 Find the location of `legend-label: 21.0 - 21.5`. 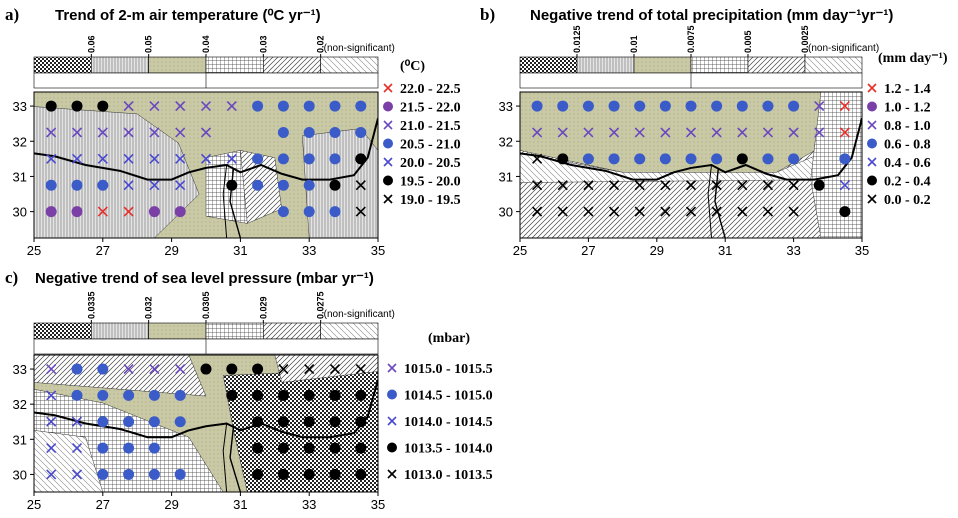

legend-label: 21.0 - 21.5 is located at coordinates (430, 126).